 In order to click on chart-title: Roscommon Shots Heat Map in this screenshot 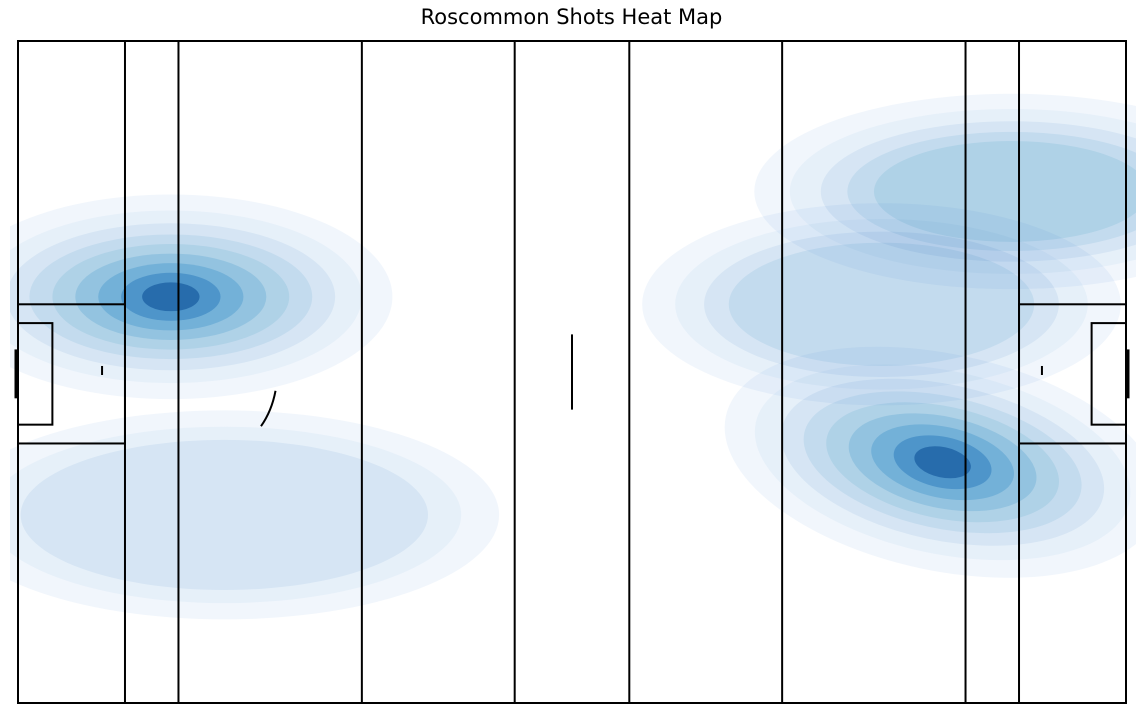, I will do `click(571, 17)`.